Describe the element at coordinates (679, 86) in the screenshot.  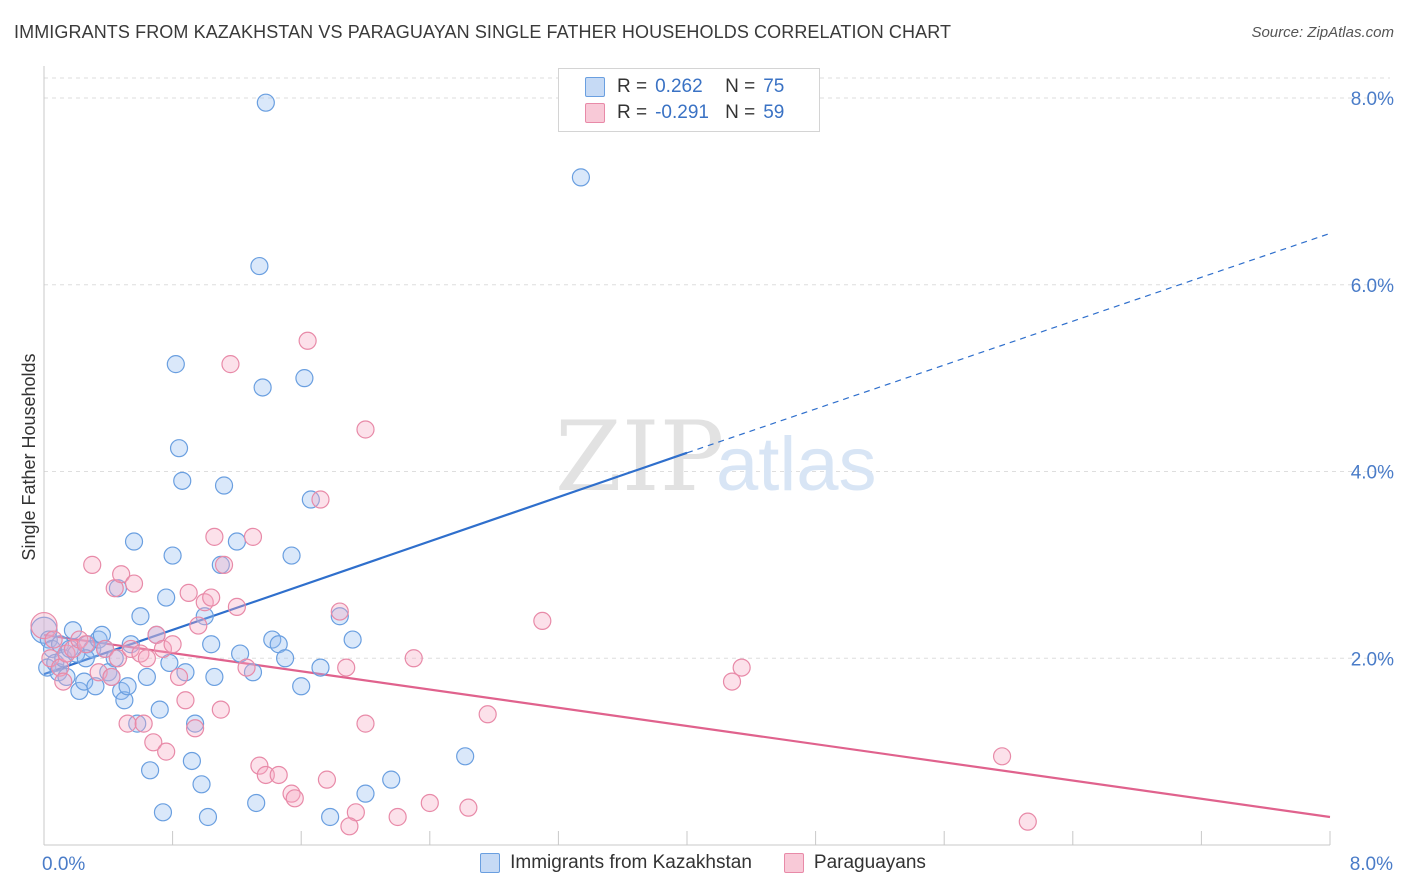
I see `legend-r-value-kazakhstan: 0.262` at that location.